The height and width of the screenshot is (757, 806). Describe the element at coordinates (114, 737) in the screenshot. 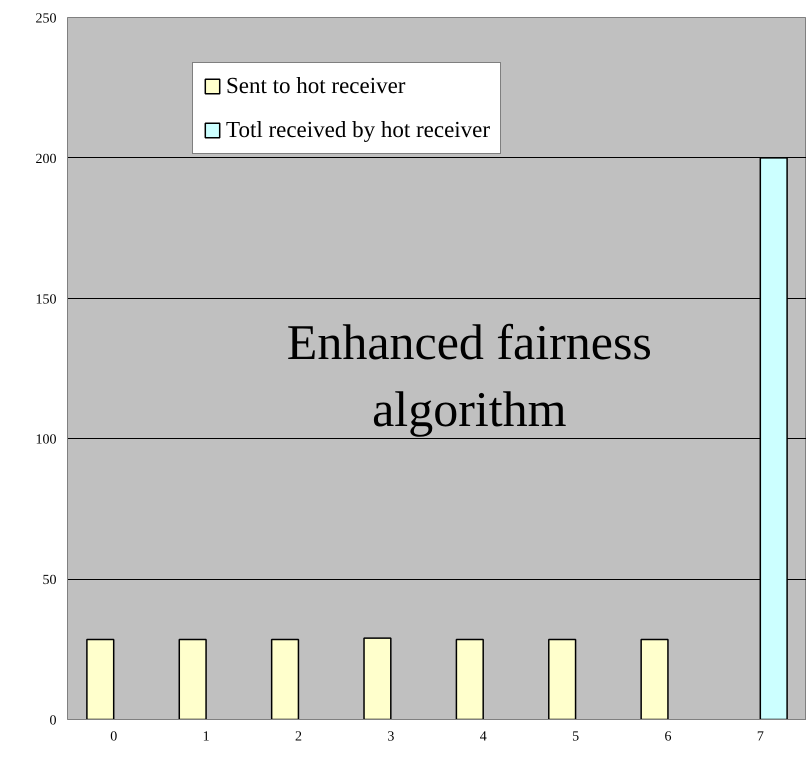

I see `x-tick-label: 0` at that location.